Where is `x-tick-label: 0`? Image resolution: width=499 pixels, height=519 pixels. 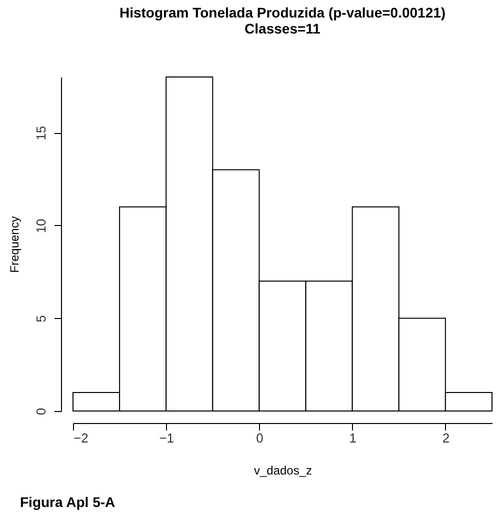
x-tick-label: 0 is located at coordinates (260, 438).